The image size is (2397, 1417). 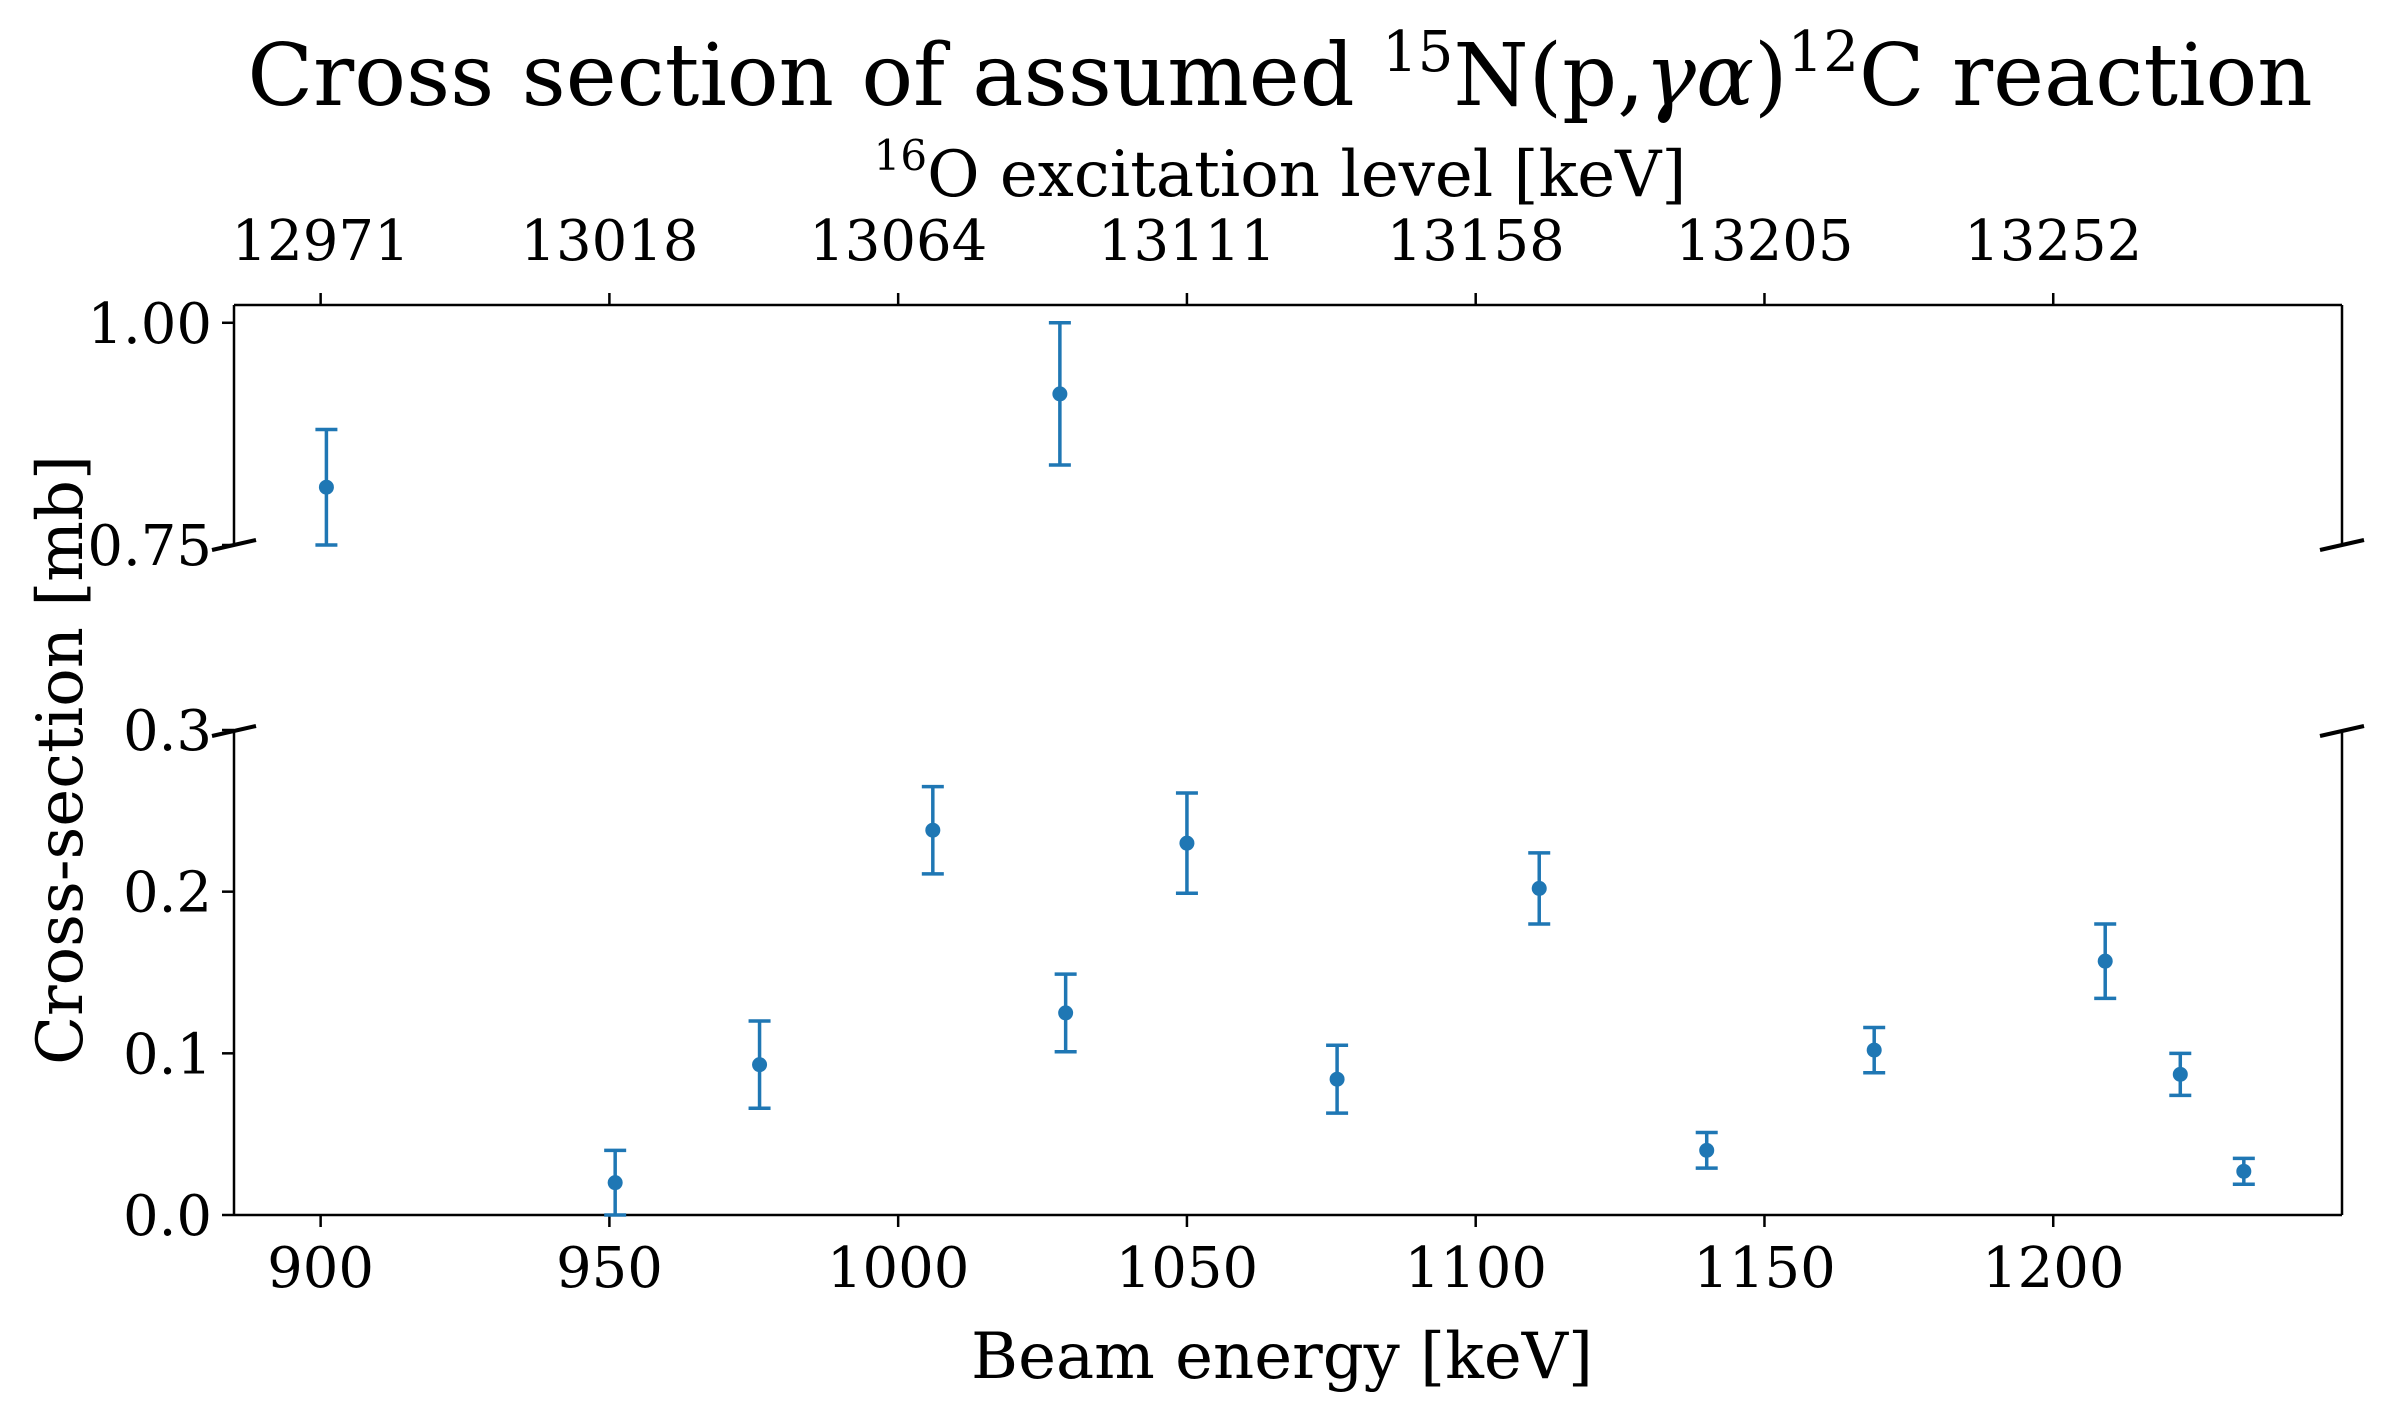 I want to click on x-tick-label: 1050, so click(x=1187, y=1268).